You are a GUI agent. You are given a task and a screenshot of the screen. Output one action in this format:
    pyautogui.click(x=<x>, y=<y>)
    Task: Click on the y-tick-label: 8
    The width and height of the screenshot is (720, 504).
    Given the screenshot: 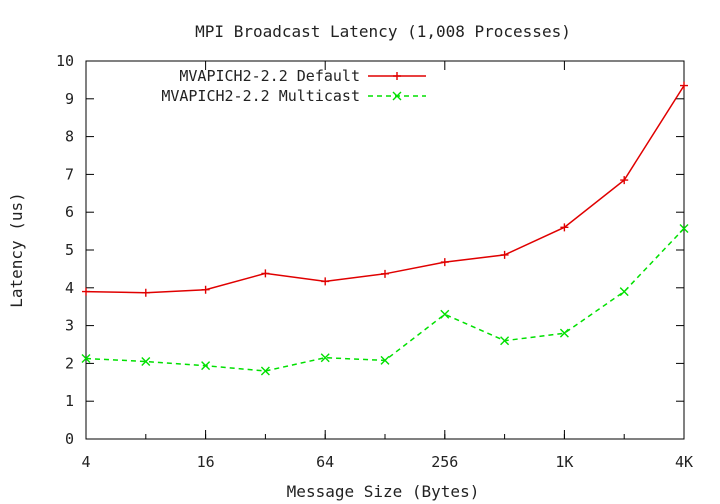 What is the action you would take?
    pyautogui.click(x=69, y=137)
    